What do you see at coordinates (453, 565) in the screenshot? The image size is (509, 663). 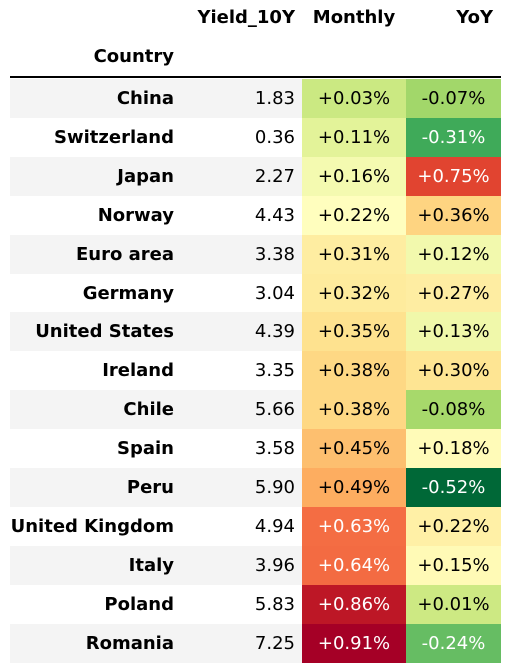 I see `yoy-cell: +0.15%` at bounding box center [453, 565].